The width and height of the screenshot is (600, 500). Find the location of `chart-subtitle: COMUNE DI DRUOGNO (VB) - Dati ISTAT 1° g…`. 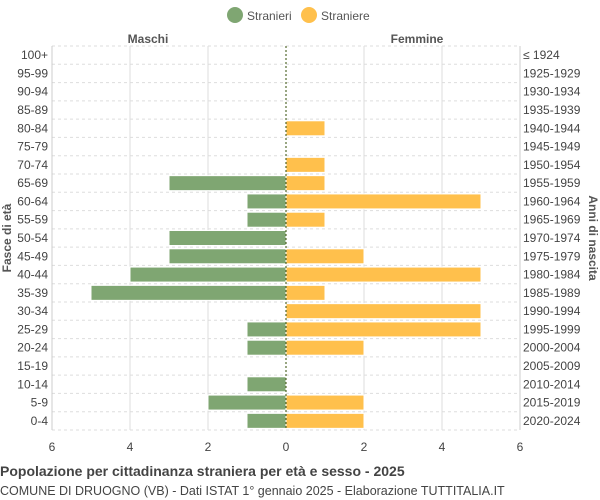

chart-subtitle: COMUNE DI DRUOGNO (VB) - Dati ISTAT 1° g… is located at coordinates (252, 491).